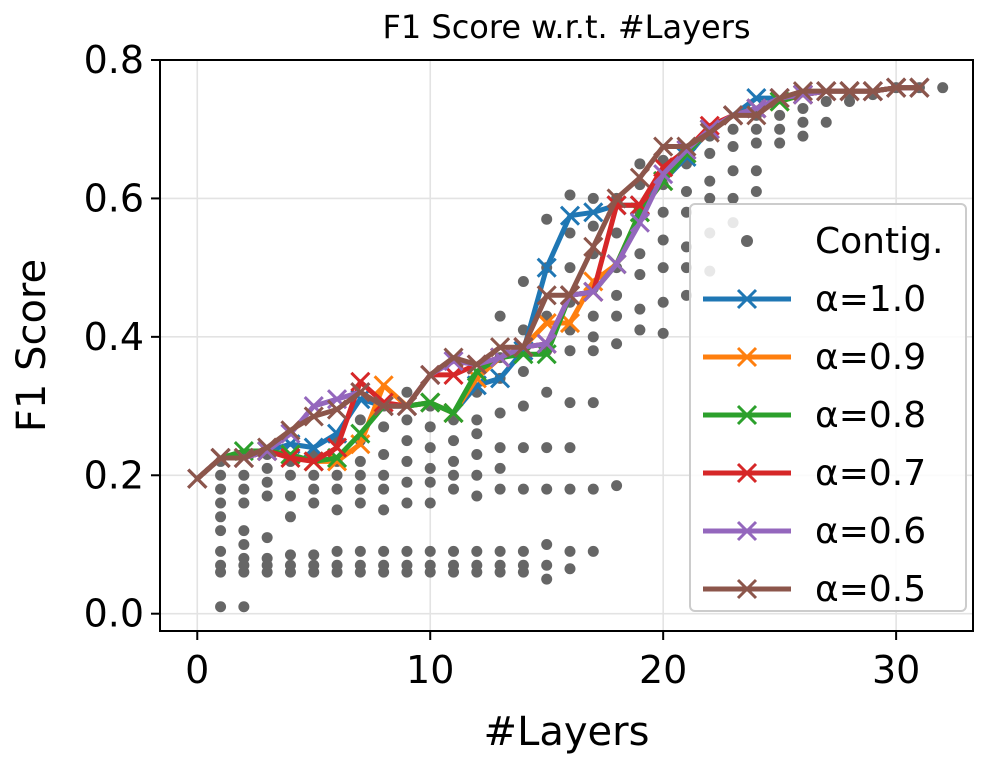 Image resolution: width=995 pixels, height=764 pixels. What do you see at coordinates (879, 241) in the screenshot?
I see `legend-label: Contig.` at bounding box center [879, 241].